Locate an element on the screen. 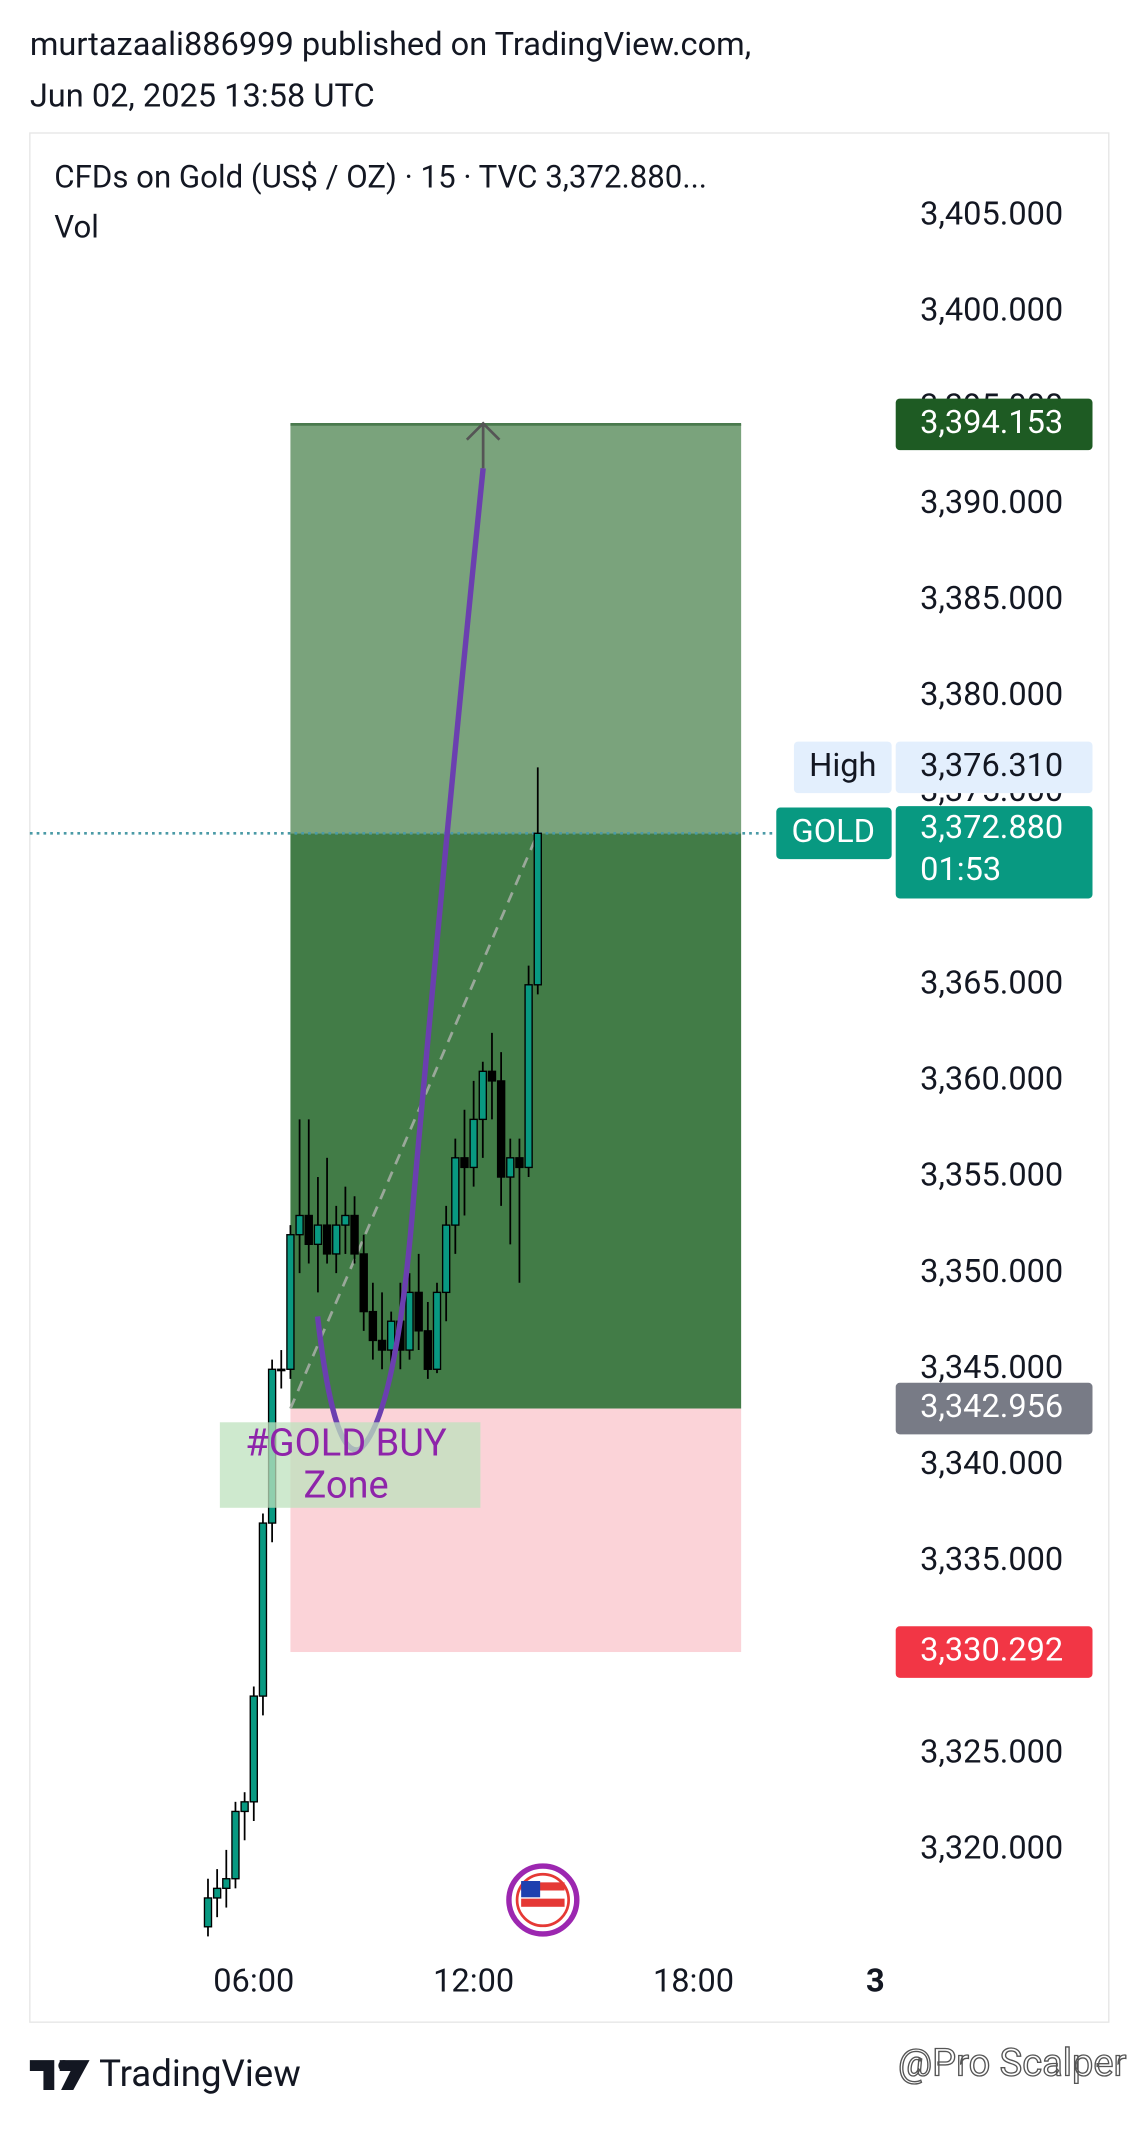  y-tick-label: 3,400.000 is located at coordinates (991, 310).